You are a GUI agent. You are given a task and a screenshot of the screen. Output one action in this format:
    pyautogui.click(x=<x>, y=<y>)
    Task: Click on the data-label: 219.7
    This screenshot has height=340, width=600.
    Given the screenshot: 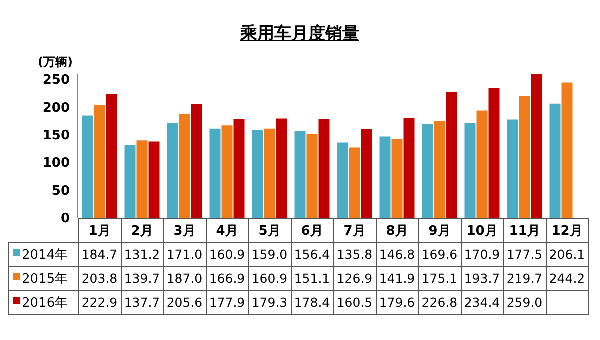 What is the action you would take?
    pyautogui.click(x=525, y=278)
    